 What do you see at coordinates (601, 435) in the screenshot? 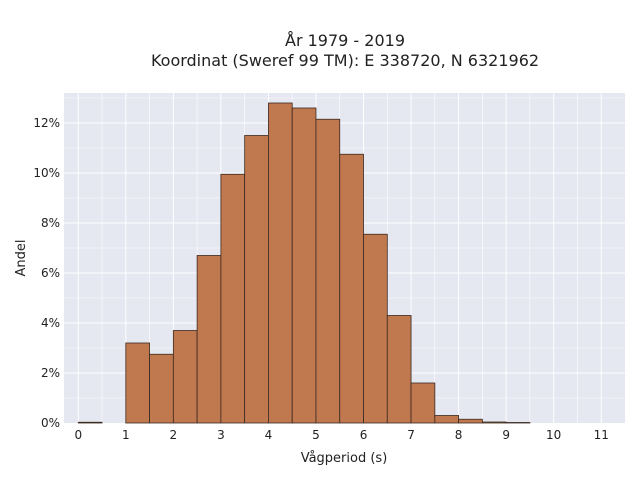
I see `x-tick-label: 11` at bounding box center [601, 435].